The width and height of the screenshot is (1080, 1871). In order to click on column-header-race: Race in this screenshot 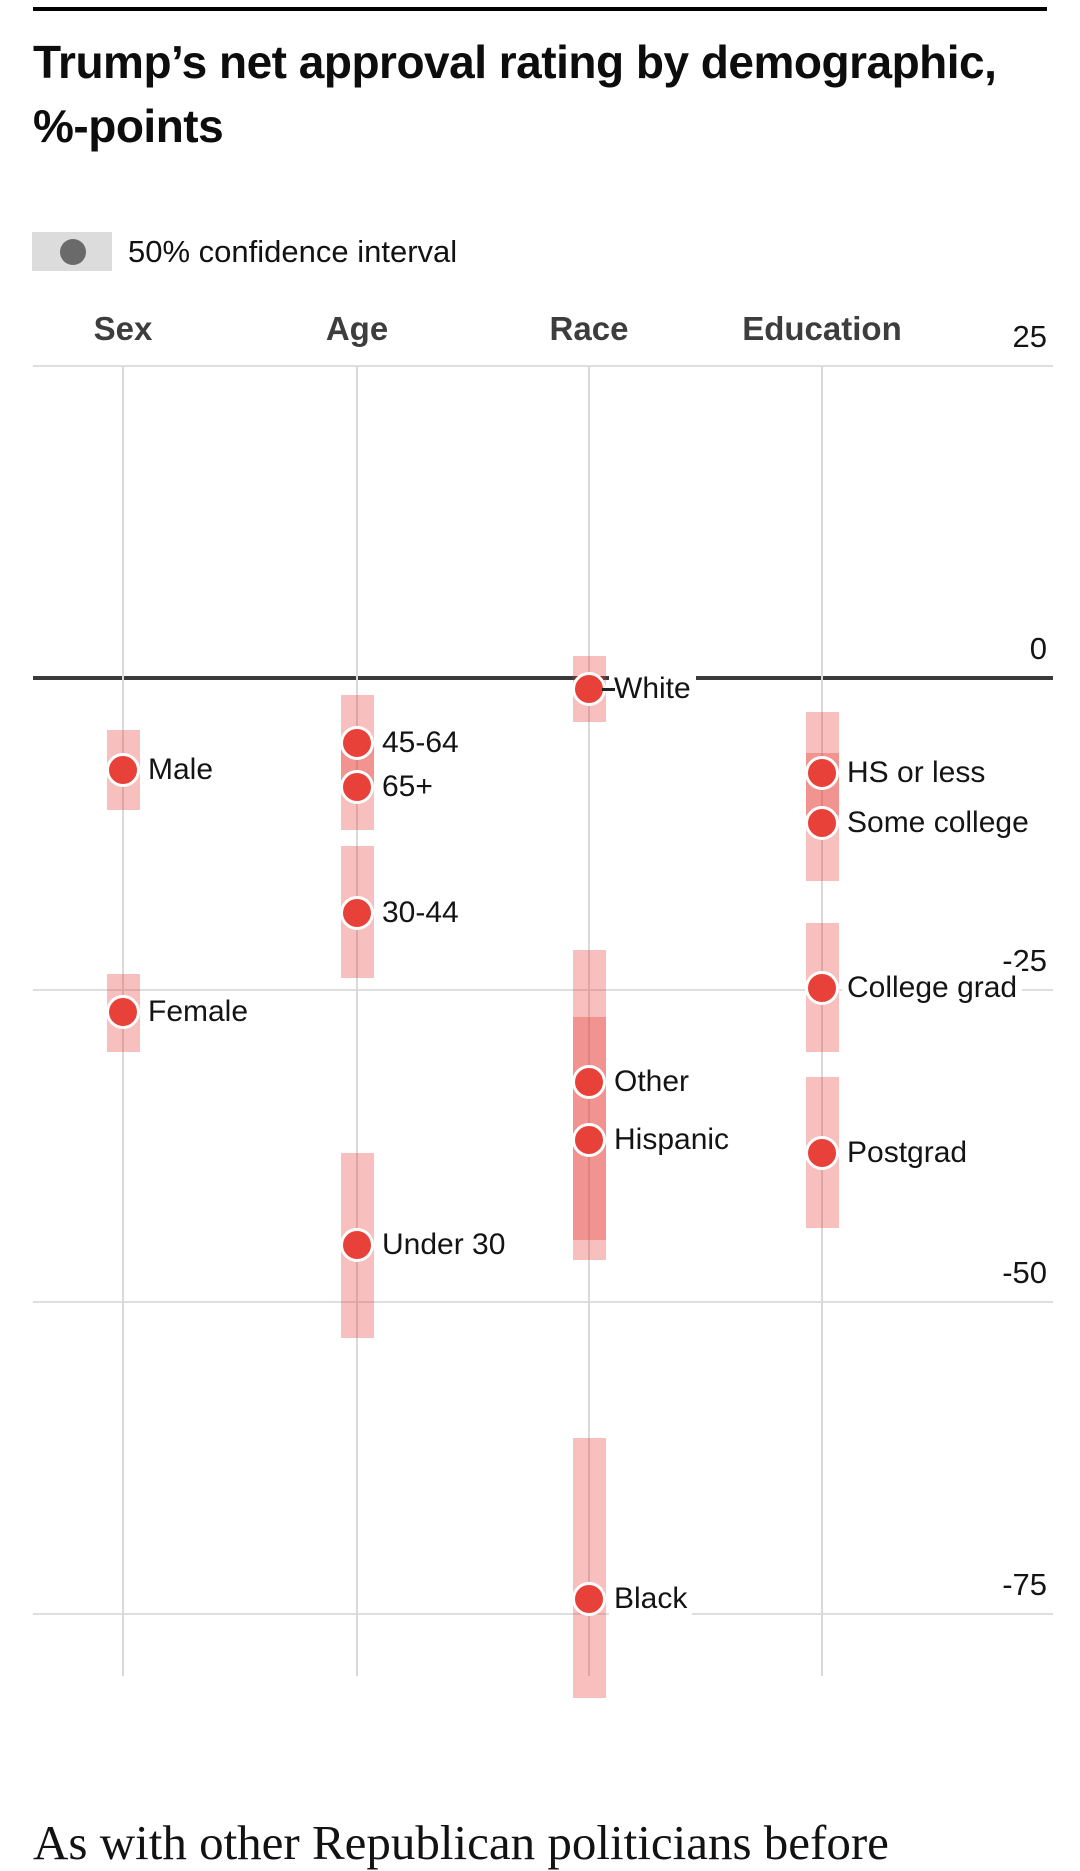, I will do `click(589, 328)`.